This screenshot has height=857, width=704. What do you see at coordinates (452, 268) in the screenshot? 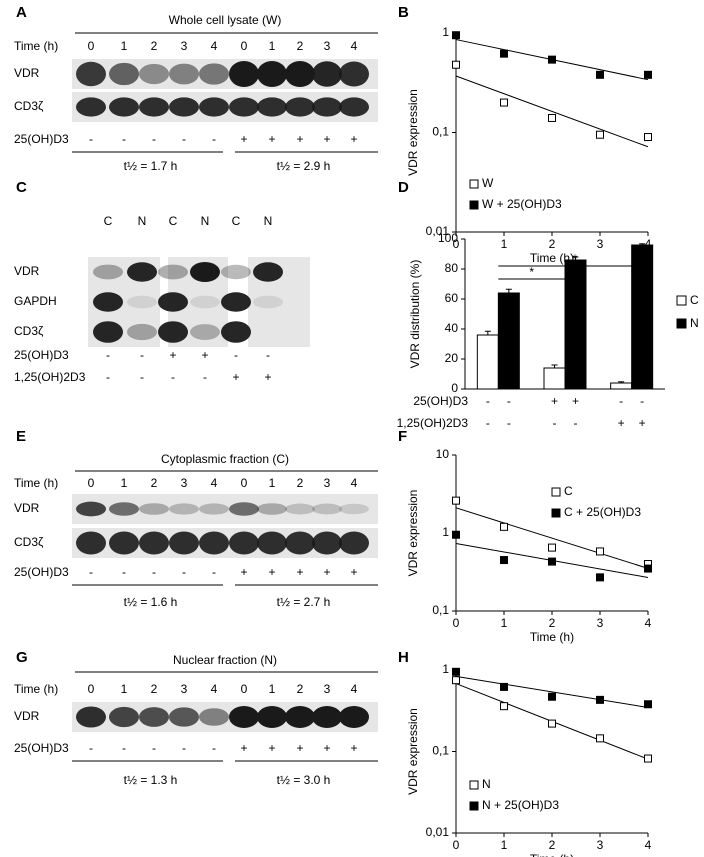
I see `y-tick-label: 80` at bounding box center [452, 268].